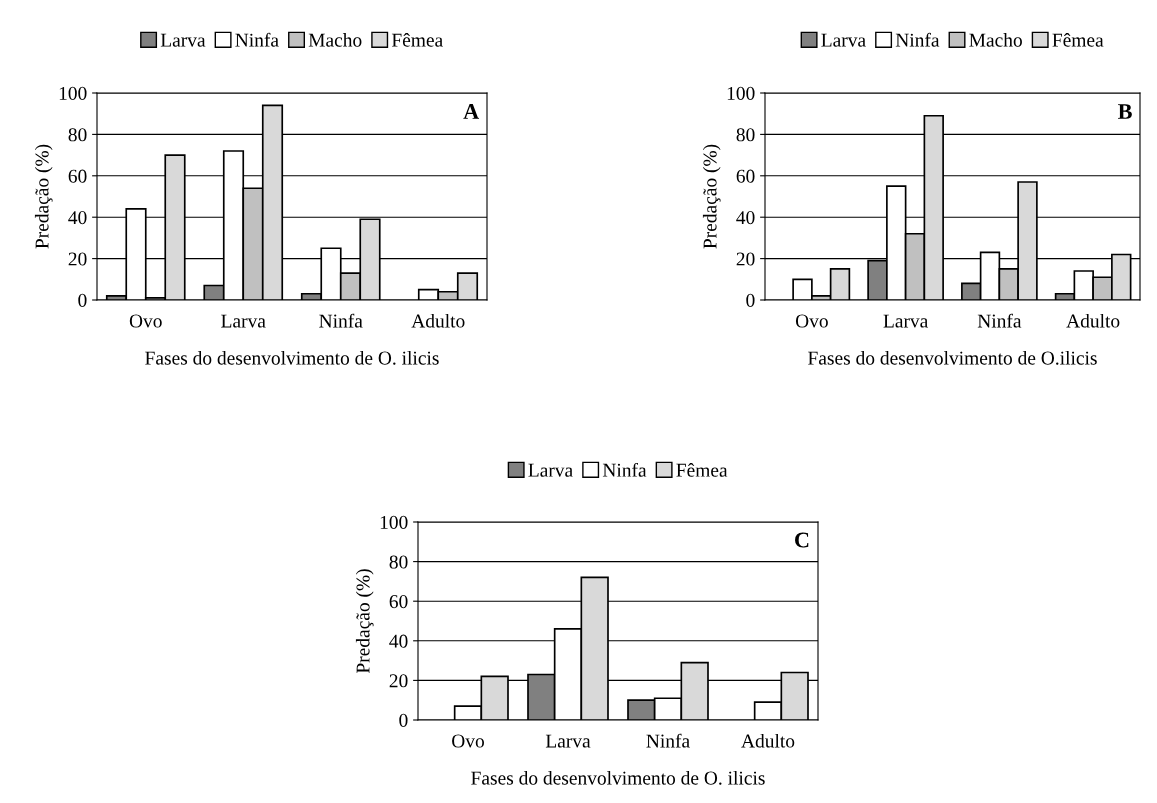 The width and height of the screenshot is (1157, 803). Describe the element at coordinates (802, 540) in the screenshot. I see `annotation: C` at that location.